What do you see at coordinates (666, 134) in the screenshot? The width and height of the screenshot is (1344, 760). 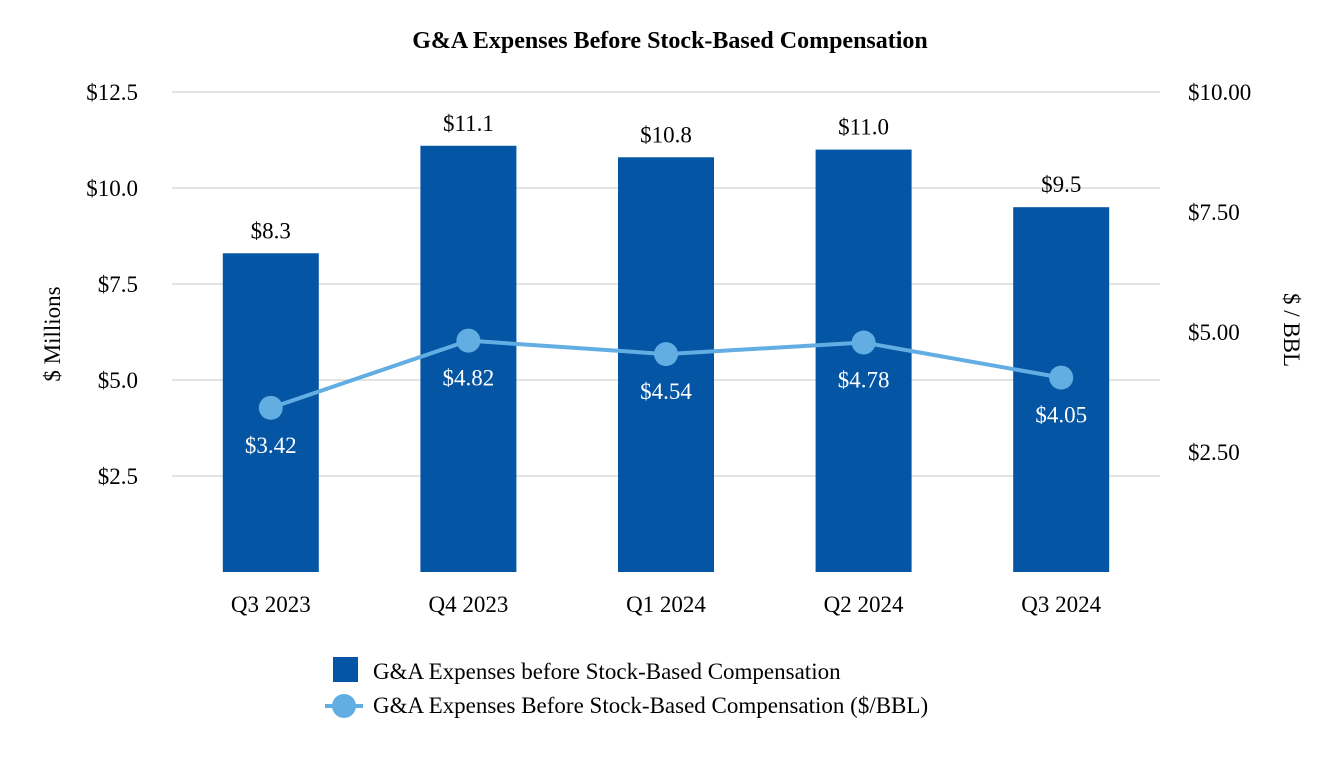 I see `bar-data-label: $10.8` at bounding box center [666, 134].